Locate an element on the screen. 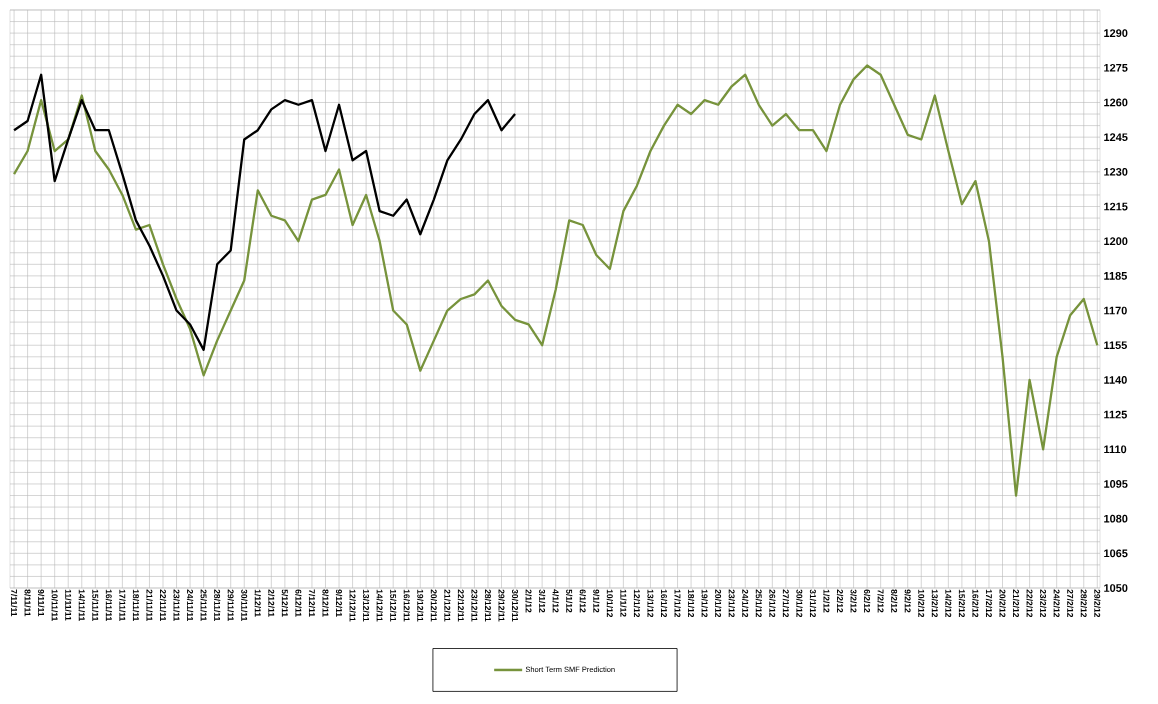 This screenshot has width=1158, height=704. x-tick-label: 16/2/12 is located at coordinates (975, 603).